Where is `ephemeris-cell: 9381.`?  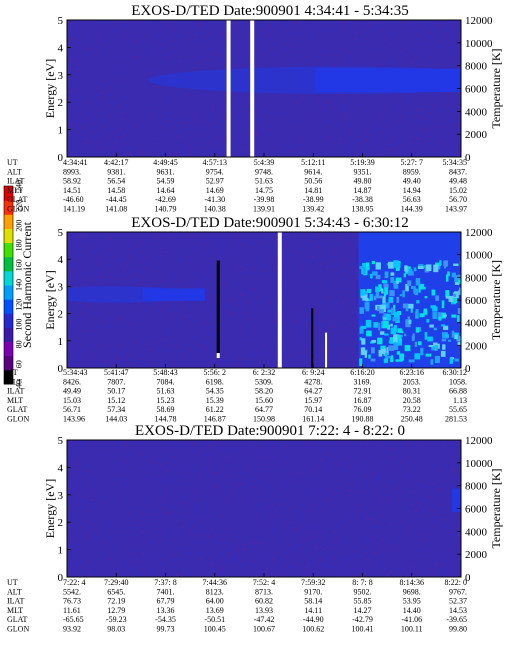
ephemeris-cell: 9381. is located at coordinates (116, 171).